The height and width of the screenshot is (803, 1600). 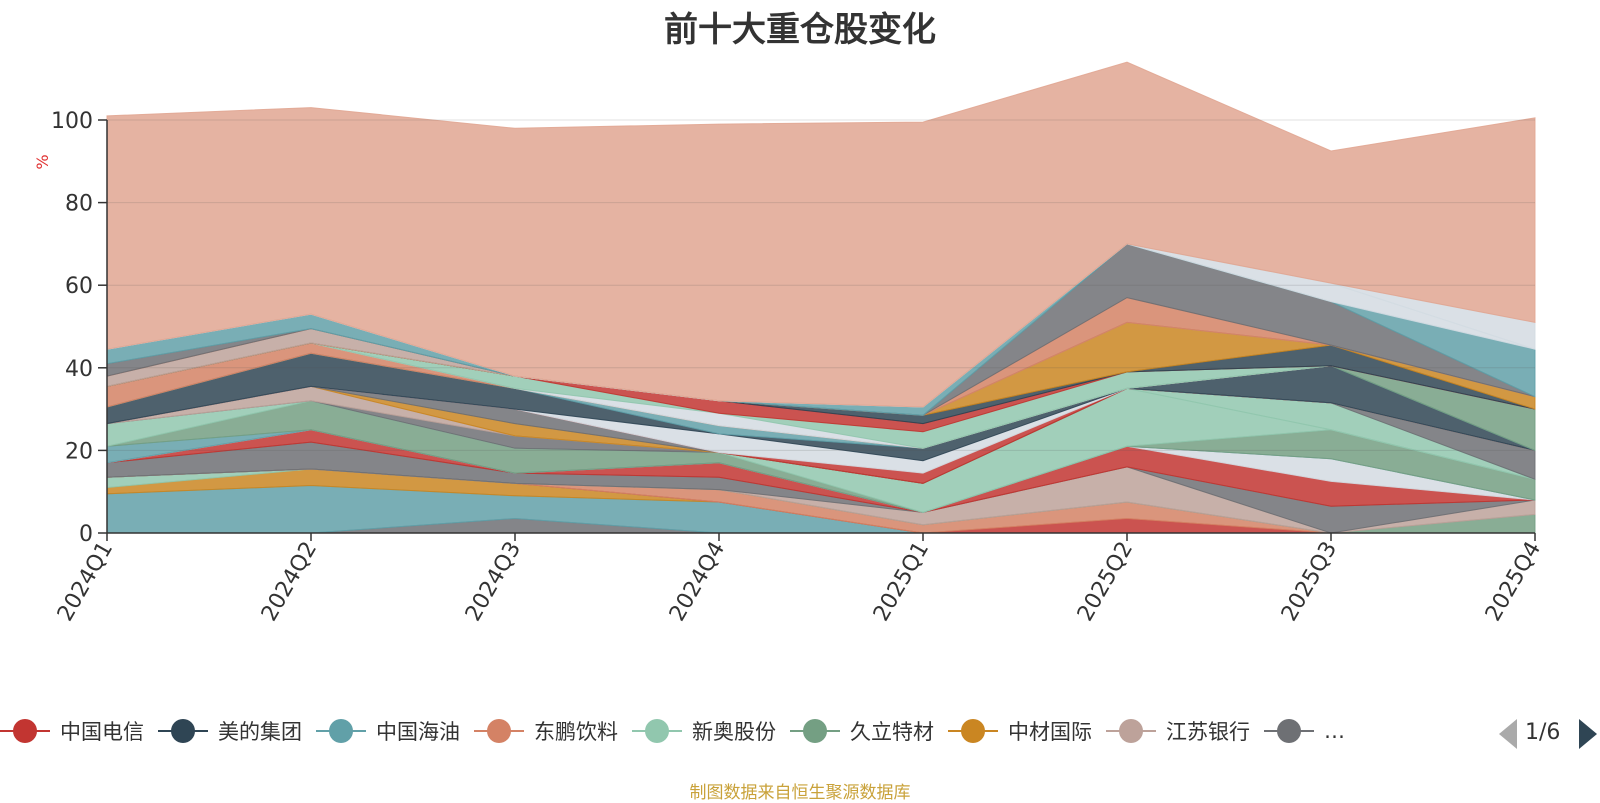 I want to click on data-source-note: 制图数据来自恒生聚源数据库, so click(x=800, y=793).